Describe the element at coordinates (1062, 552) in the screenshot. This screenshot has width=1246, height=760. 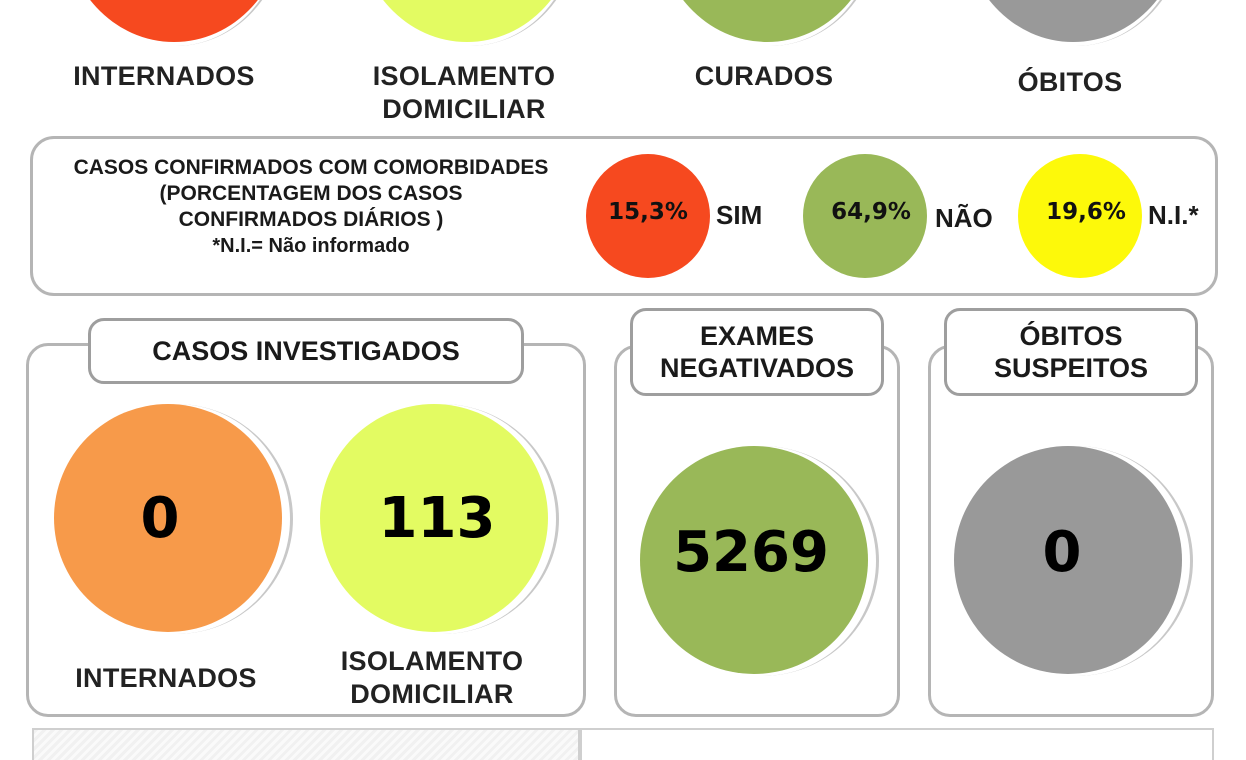
I see `obitos-suspeitos-value: 0` at that location.